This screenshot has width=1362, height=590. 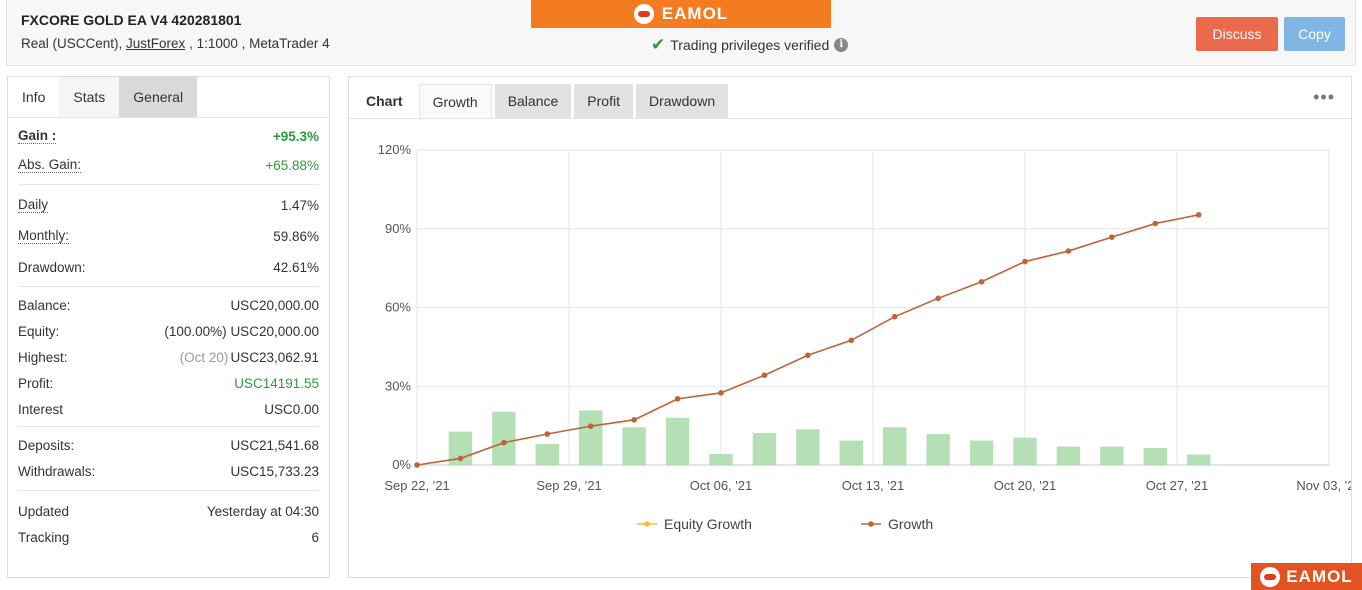 I want to click on equity-value: USC20,000.00, so click(x=274, y=331).